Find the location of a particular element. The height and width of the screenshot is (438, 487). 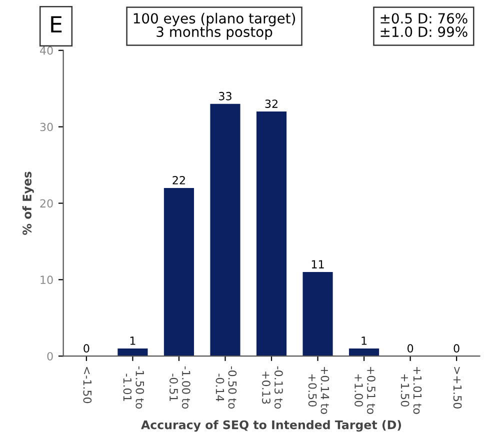

x-tick-label: -1.00 to -0.51 is located at coordinates (180, 387).